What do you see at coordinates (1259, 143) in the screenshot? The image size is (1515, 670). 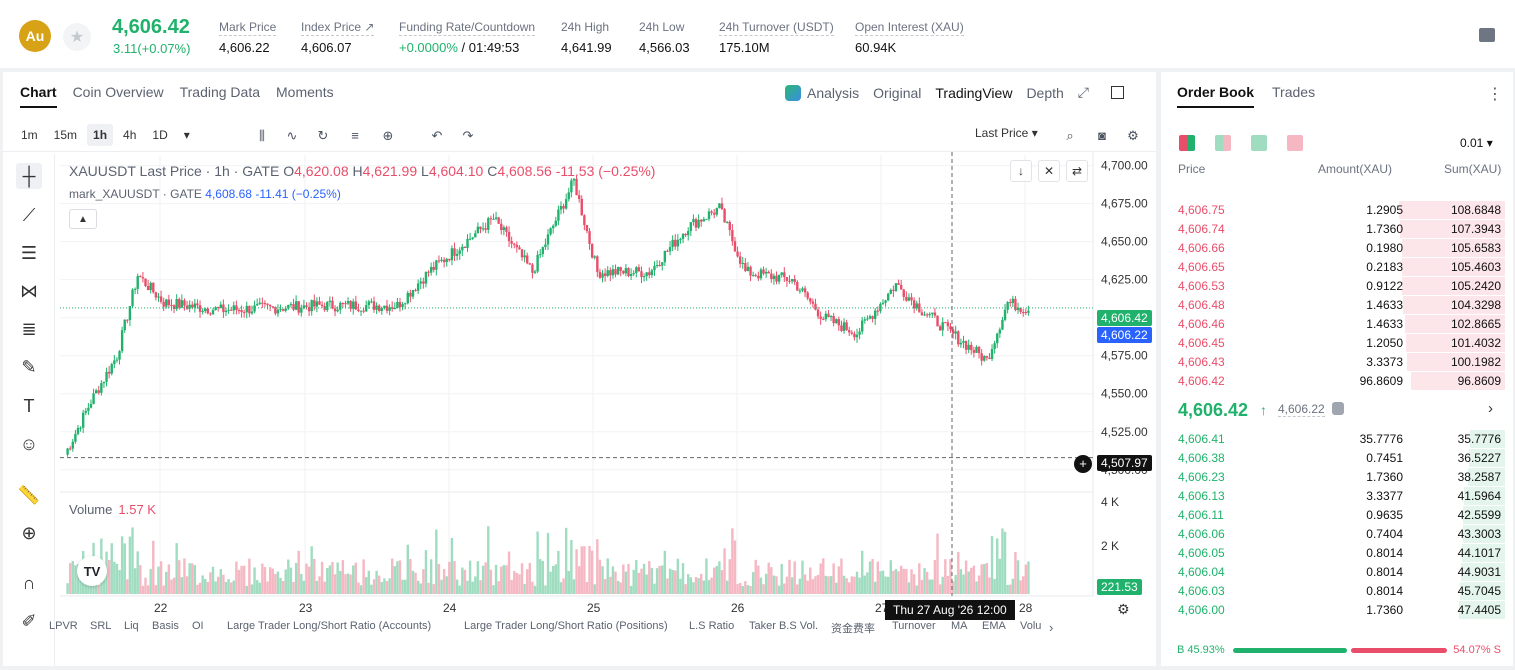 I see `layout-bids-icon` at bounding box center [1259, 143].